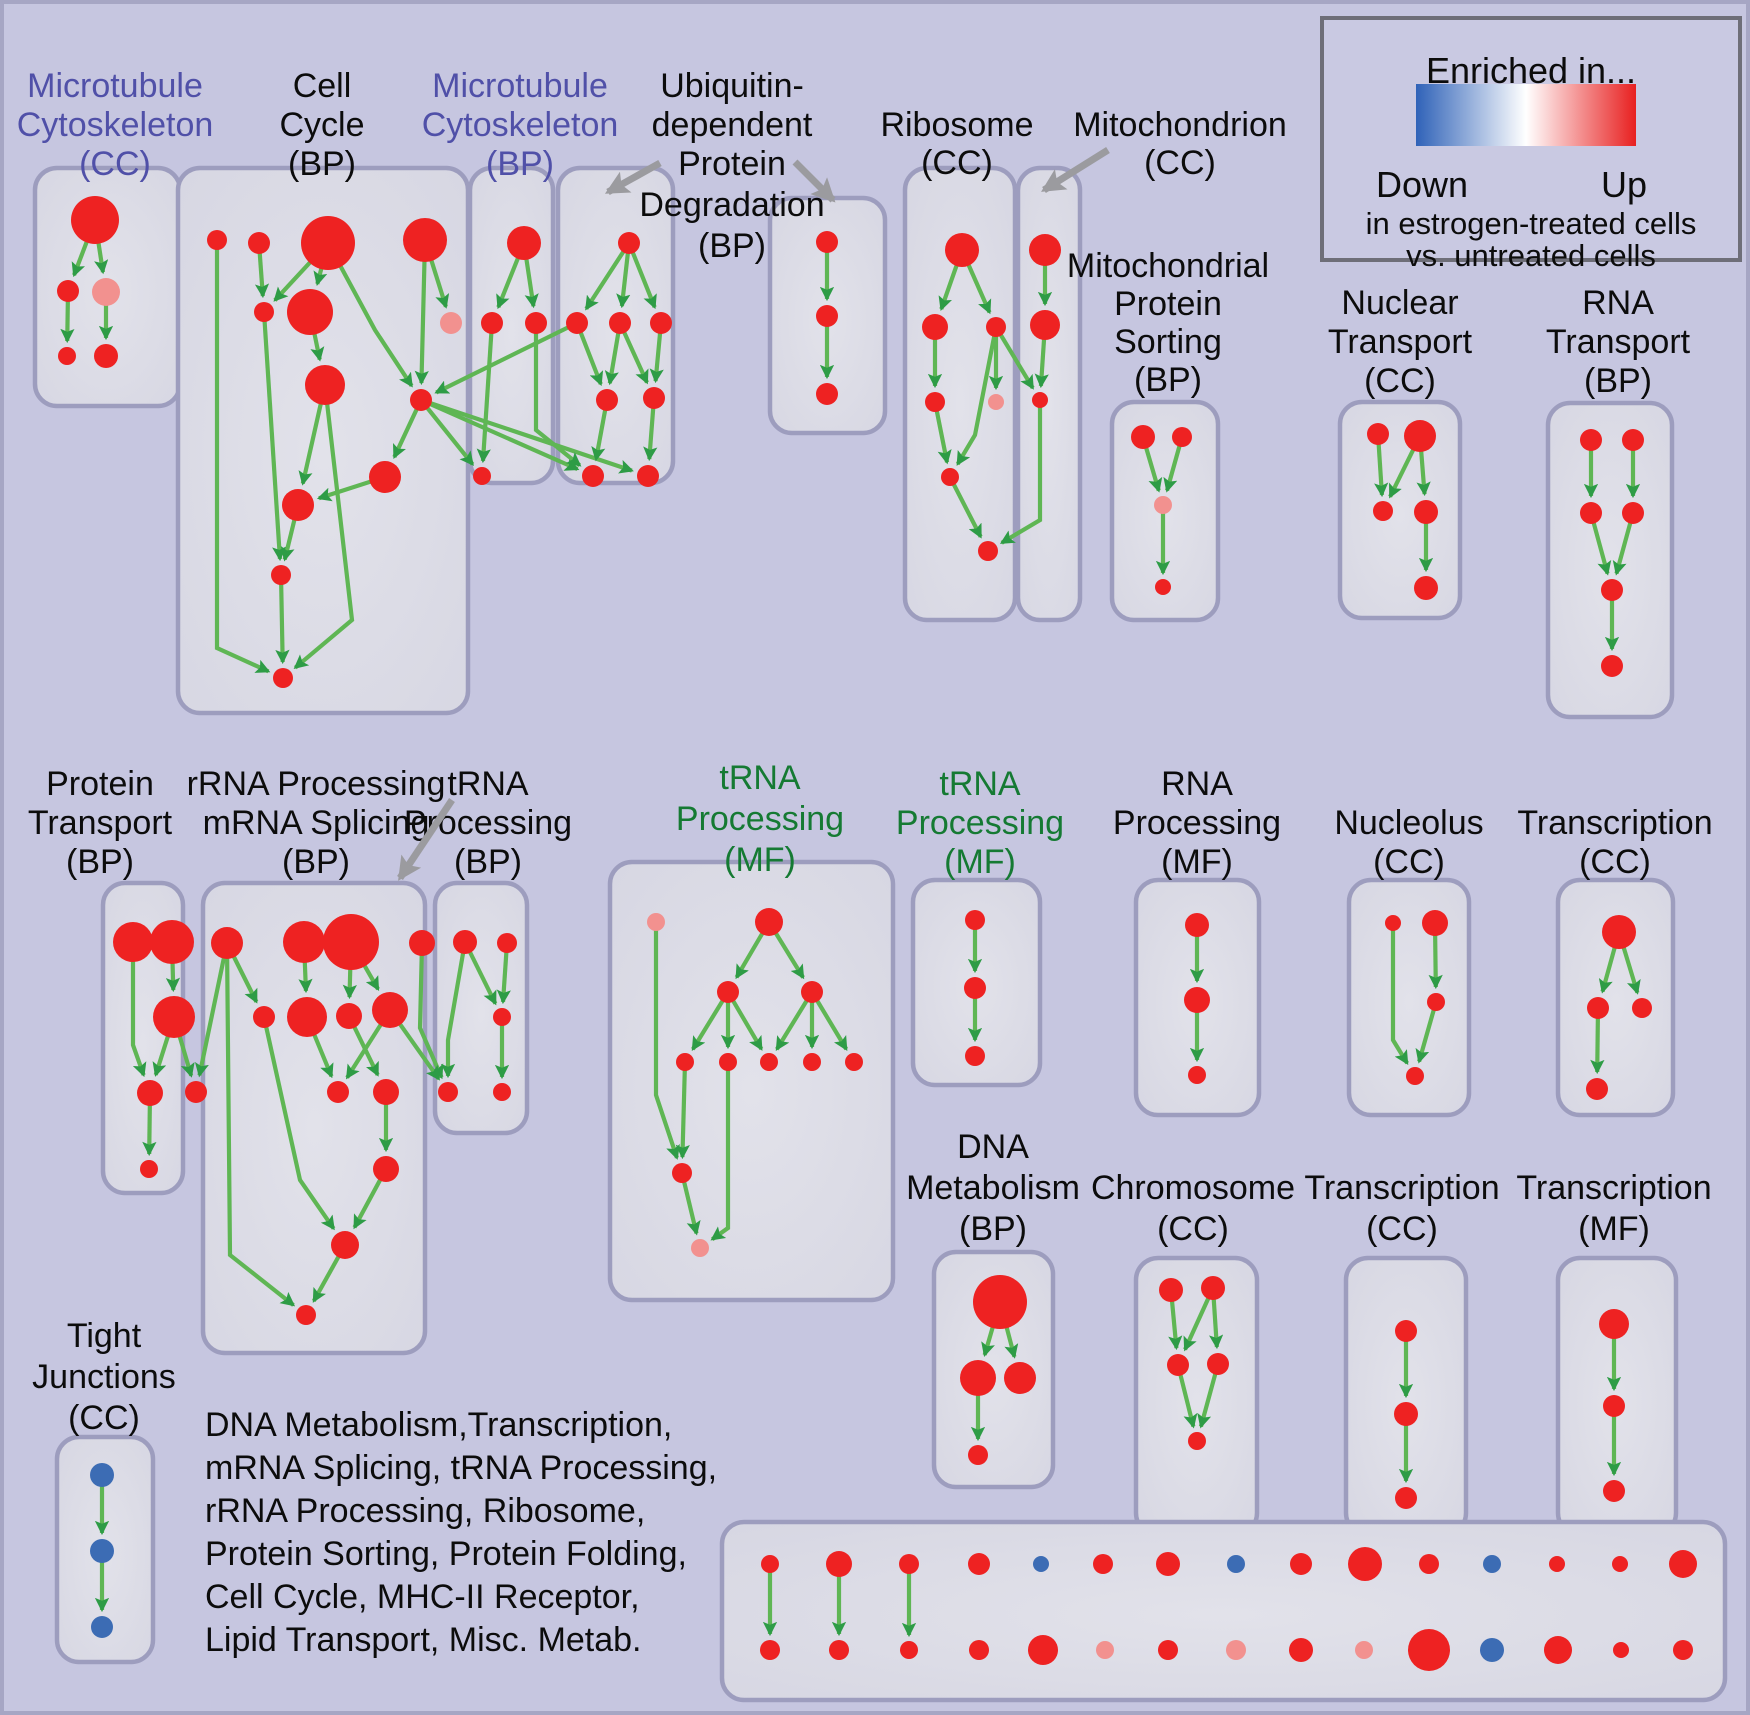 The width and height of the screenshot is (1750, 1715). Describe the element at coordinates (1020, 1378) in the screenshot. I see `node-d3` at that location.